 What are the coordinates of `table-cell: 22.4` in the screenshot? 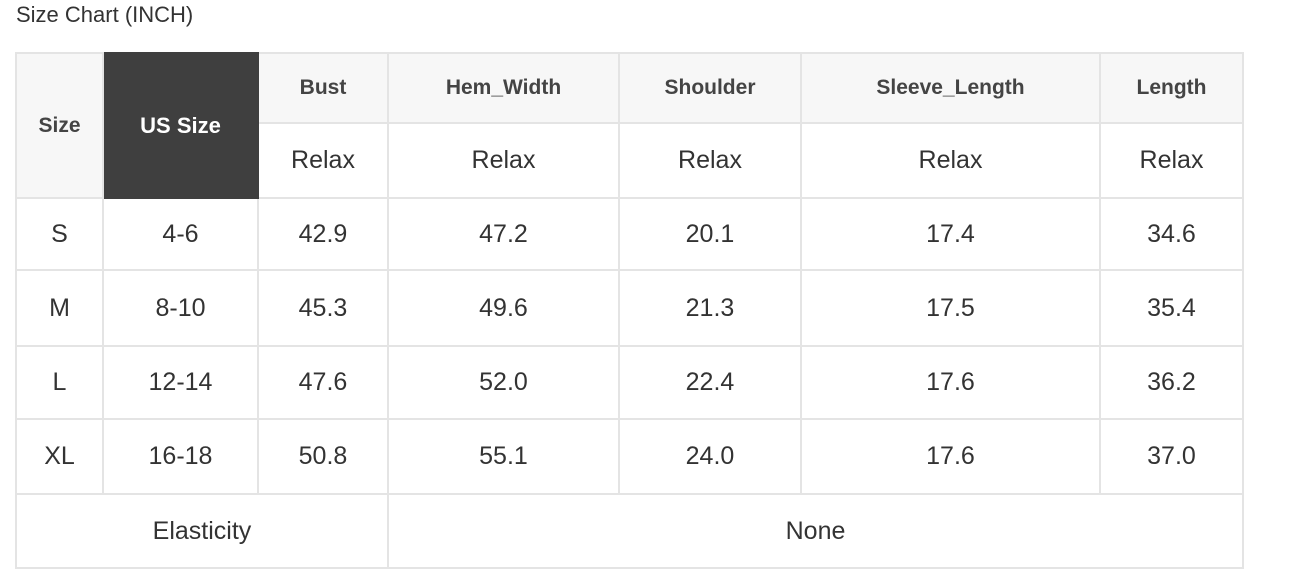 It's located at (710, 382).